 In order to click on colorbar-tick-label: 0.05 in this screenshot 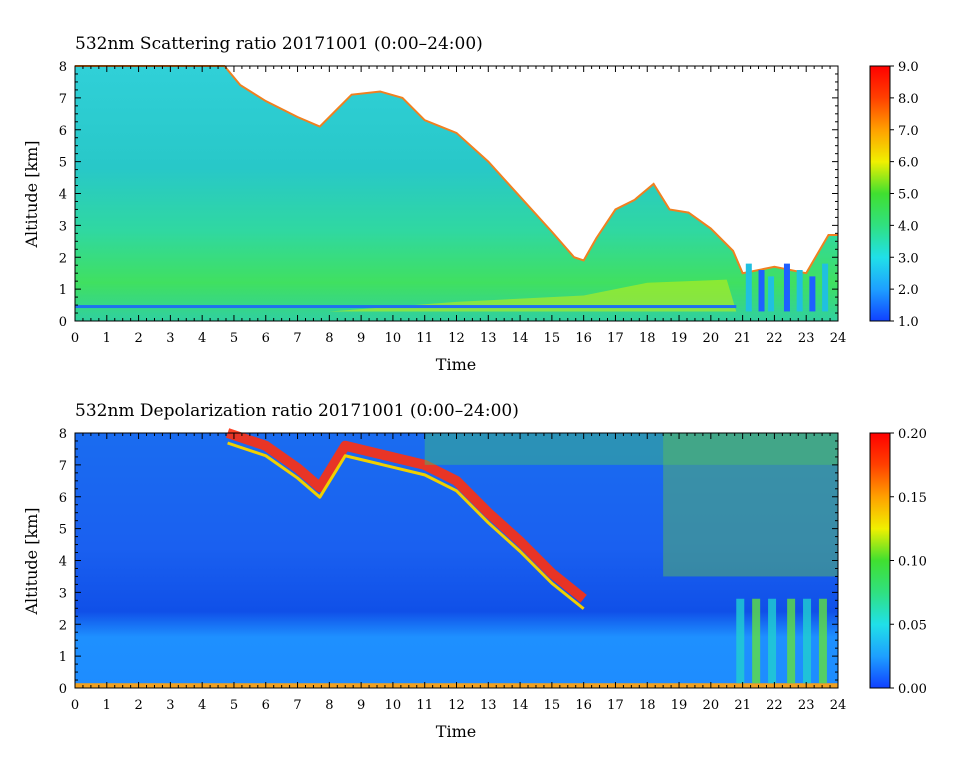, I will do `click(912, 625)`.